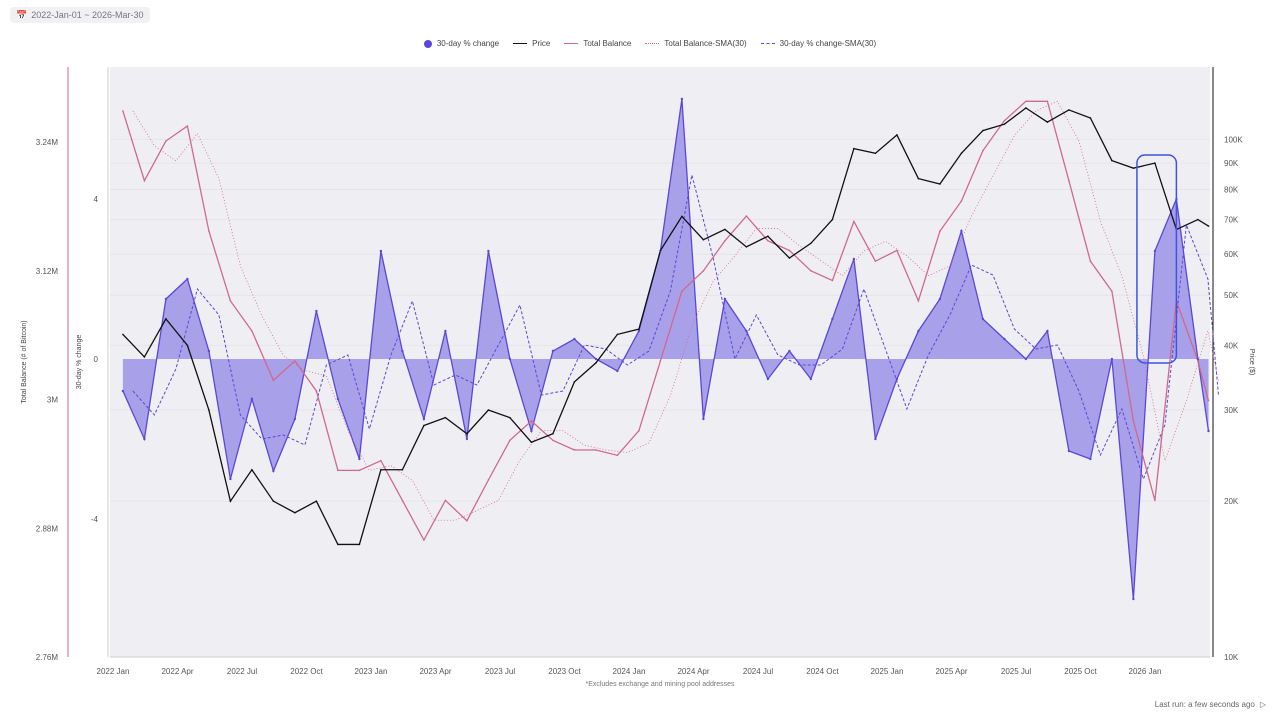 This screenshot has height=719, width=1280. I want to click on right-tick-label: 40K, so click(1231, 345).